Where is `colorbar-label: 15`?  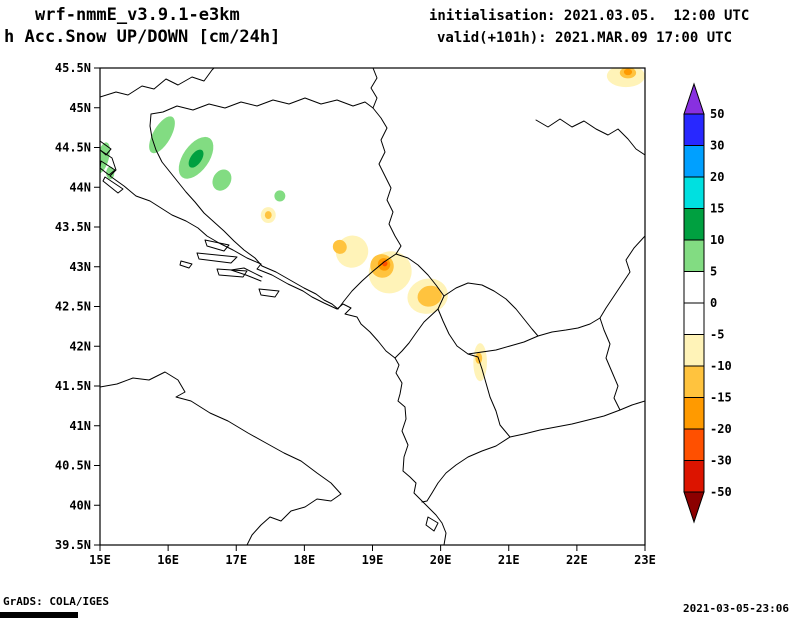 colorbar-label: 15 is located at coordinates (717, 209).